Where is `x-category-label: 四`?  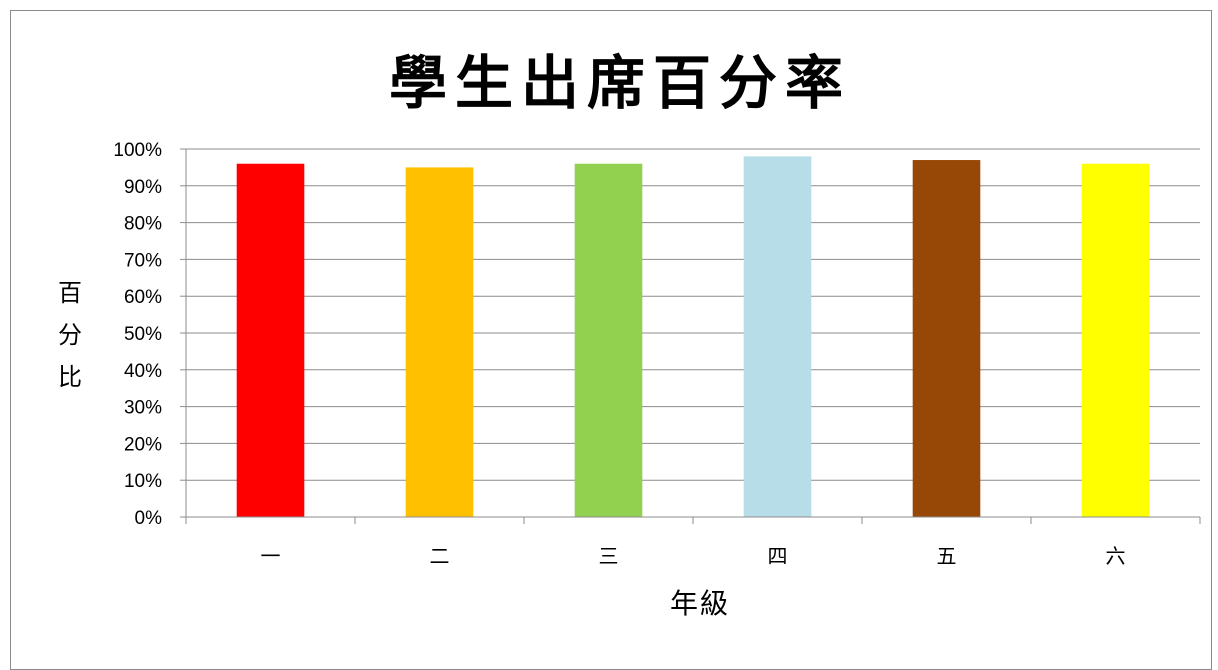
x-category-label: 四 is located at coordinates (778, 556).